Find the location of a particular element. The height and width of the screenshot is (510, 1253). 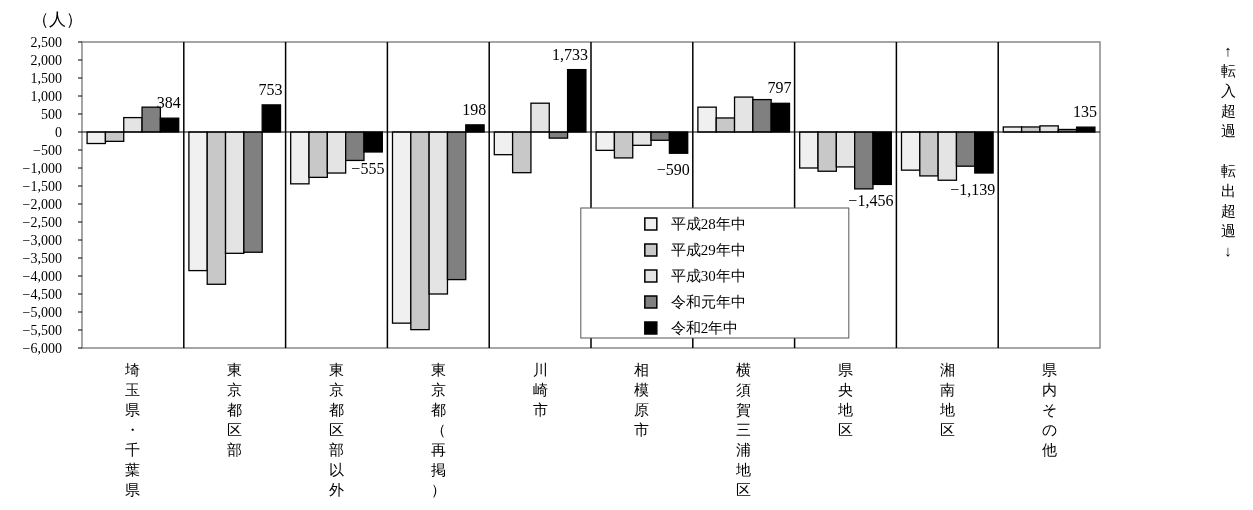

y-tick-label: −1,000 is located at coordinates (42, 168).